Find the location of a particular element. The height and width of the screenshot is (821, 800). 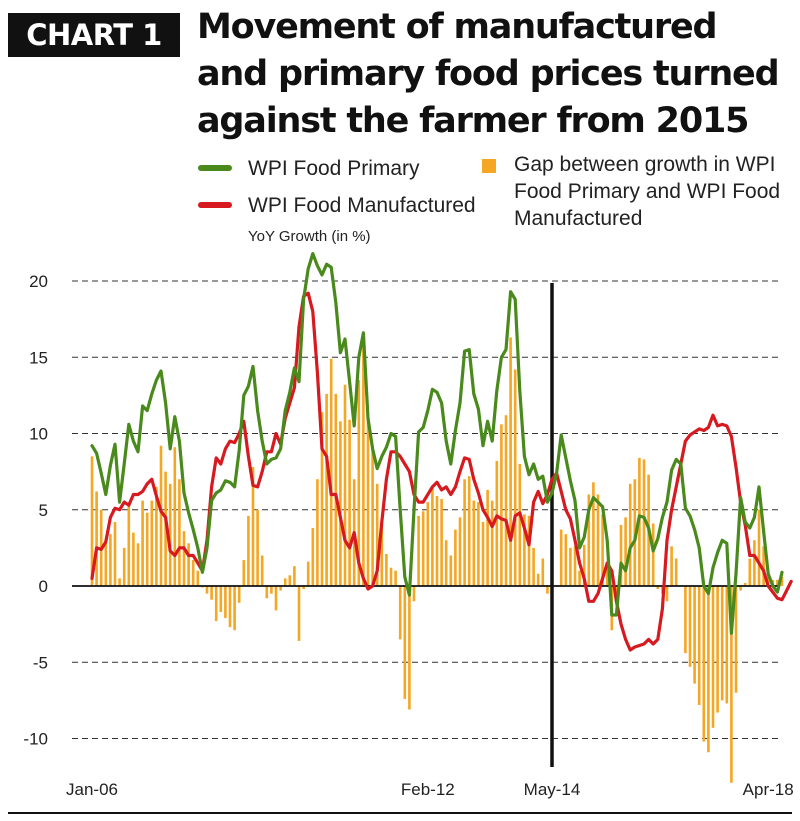

title-line-3: against the farmer from 2015 is located at coordinates (473, 121).